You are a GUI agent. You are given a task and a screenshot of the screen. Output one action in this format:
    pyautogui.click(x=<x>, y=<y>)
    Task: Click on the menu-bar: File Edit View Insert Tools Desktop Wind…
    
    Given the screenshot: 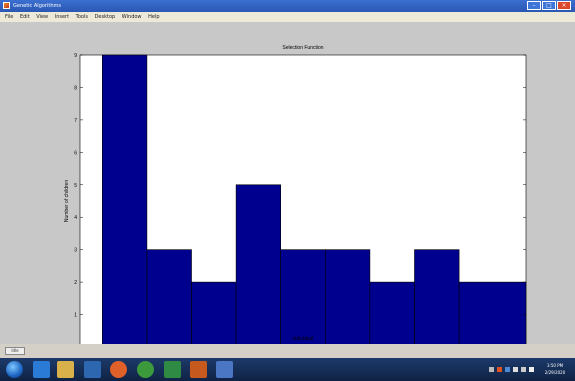 What is the action you would take?
    pyautogui.click(x=287, y=17)
    